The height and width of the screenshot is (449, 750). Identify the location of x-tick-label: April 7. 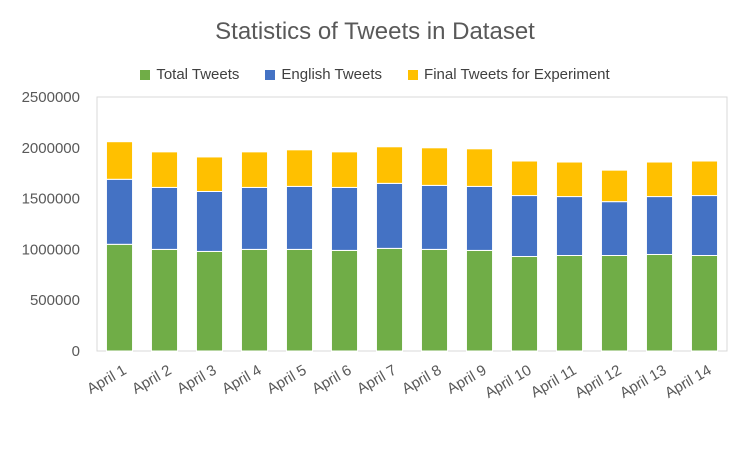
(376, 380).